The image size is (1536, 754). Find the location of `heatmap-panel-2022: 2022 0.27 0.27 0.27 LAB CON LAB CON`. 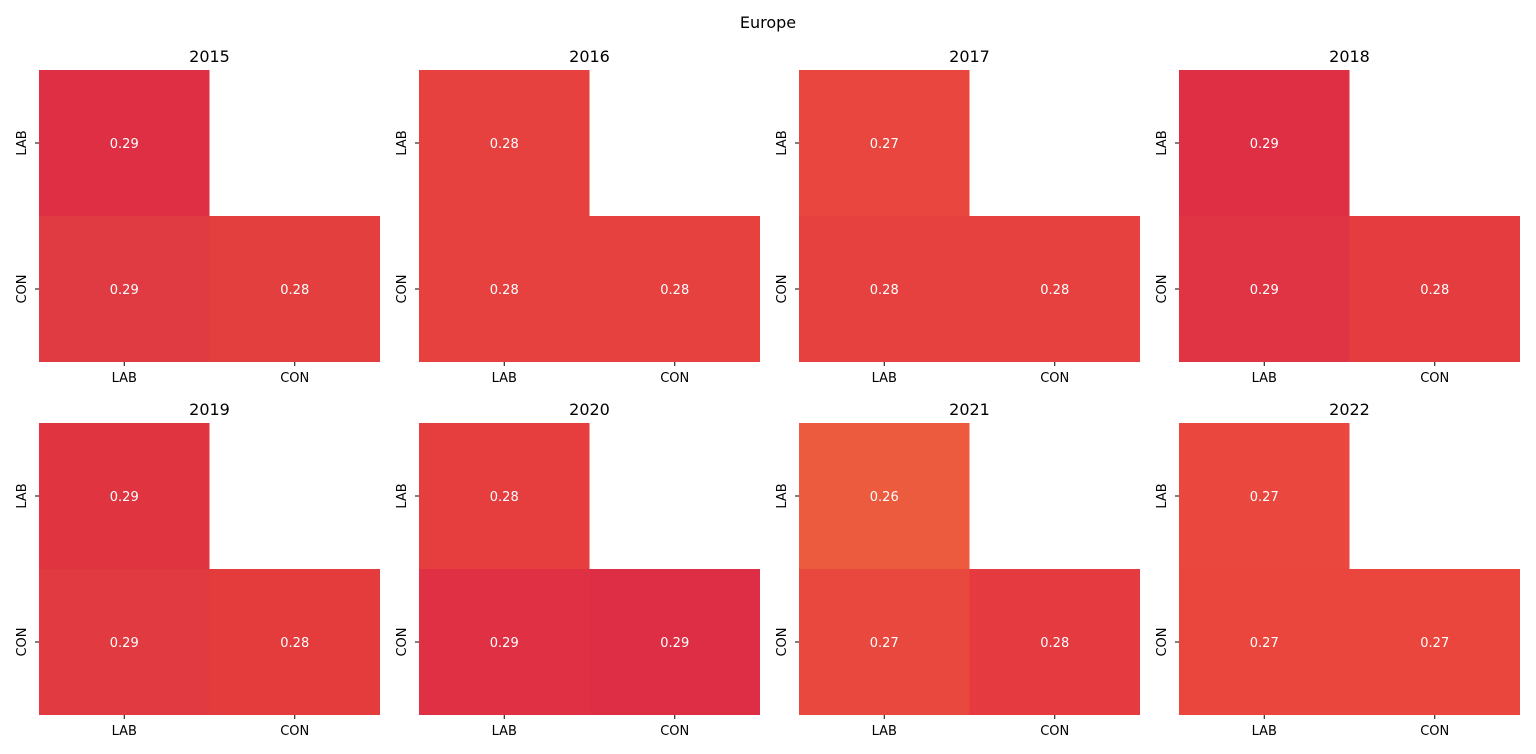

heatmap-panel-2022: 2022 0.27 0.27 0.27 LAB CON LAB CON is located at coordinates (1337, 569).